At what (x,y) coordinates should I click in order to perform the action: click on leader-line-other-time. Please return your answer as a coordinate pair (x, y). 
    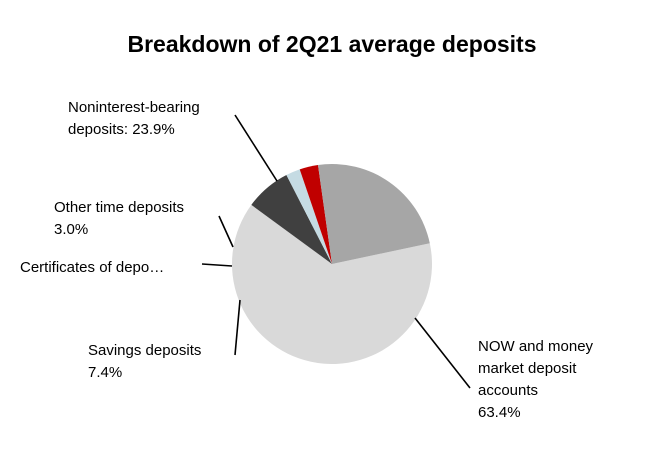
    Looking at the image, I should click on (226, 231).